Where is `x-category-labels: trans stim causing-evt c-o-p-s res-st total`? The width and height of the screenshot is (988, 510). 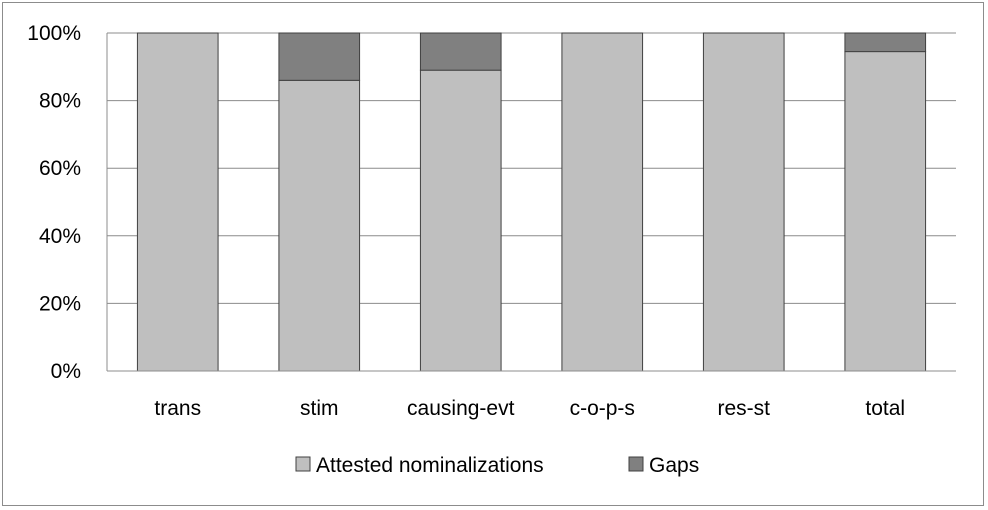
x-category-labels: trans stim causing-evt c-o-p-s res-st total is located at coordinates (529, 408).